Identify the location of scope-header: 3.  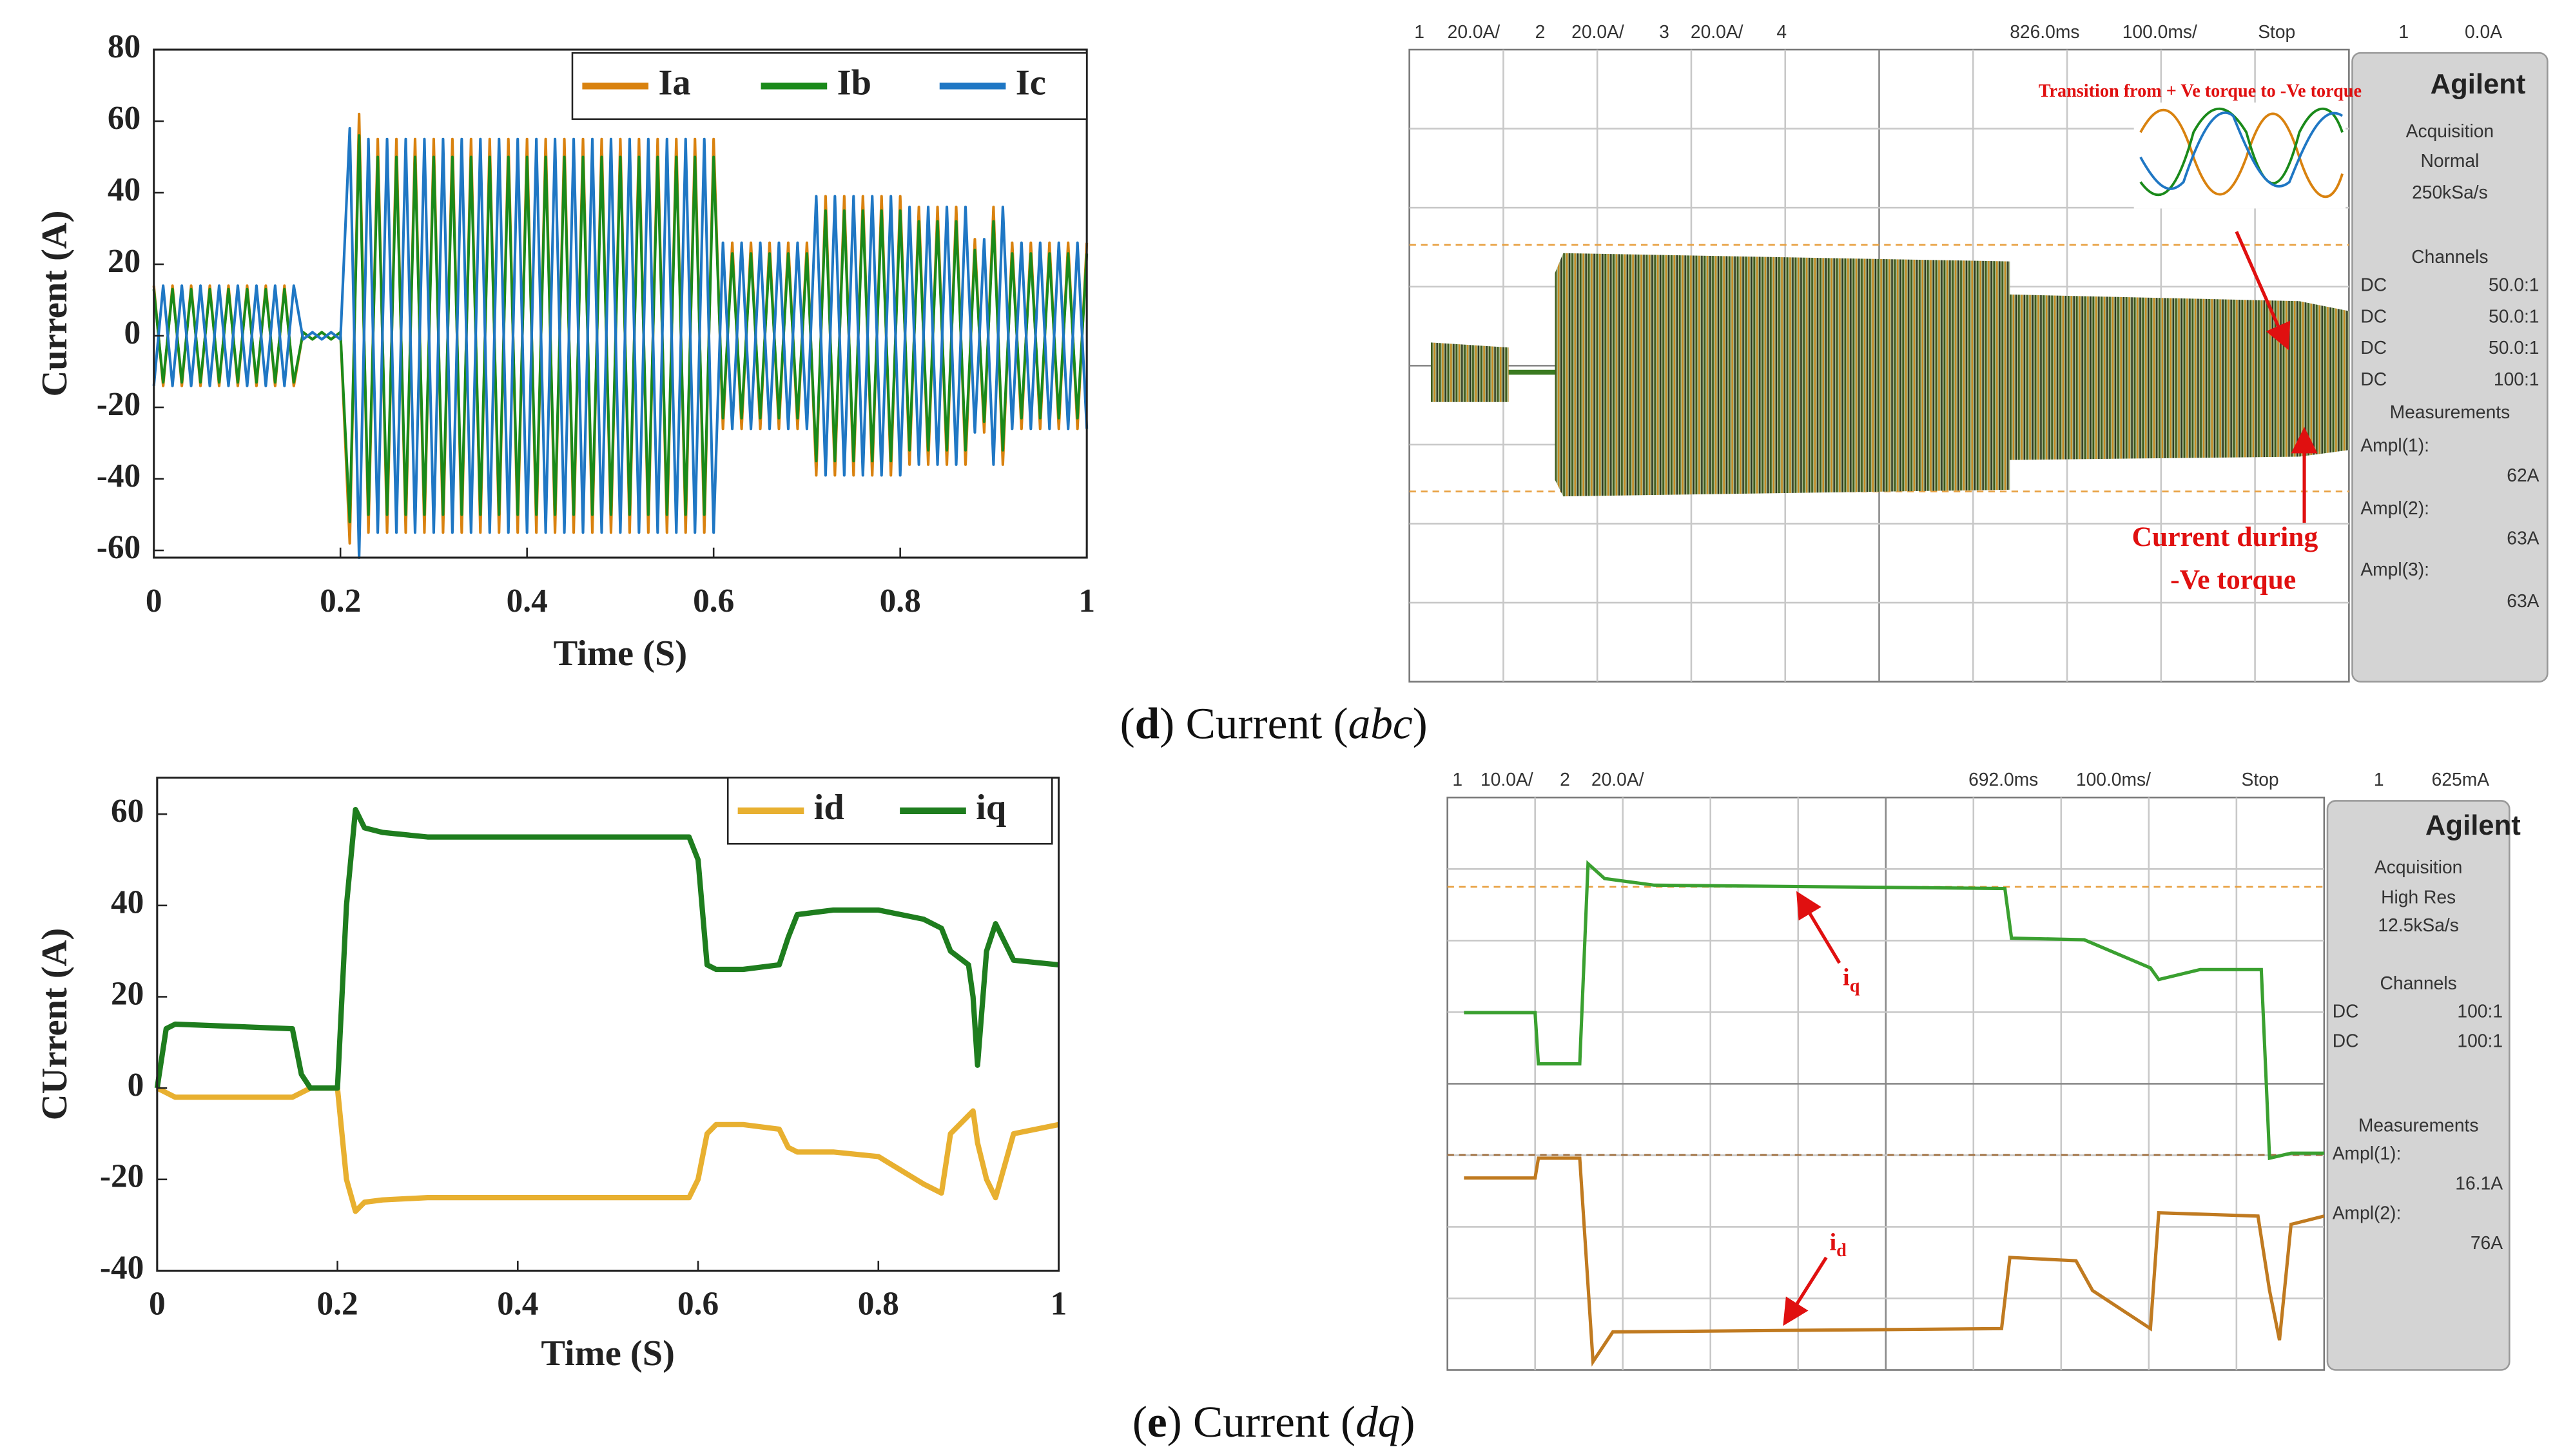
(1664, 31).